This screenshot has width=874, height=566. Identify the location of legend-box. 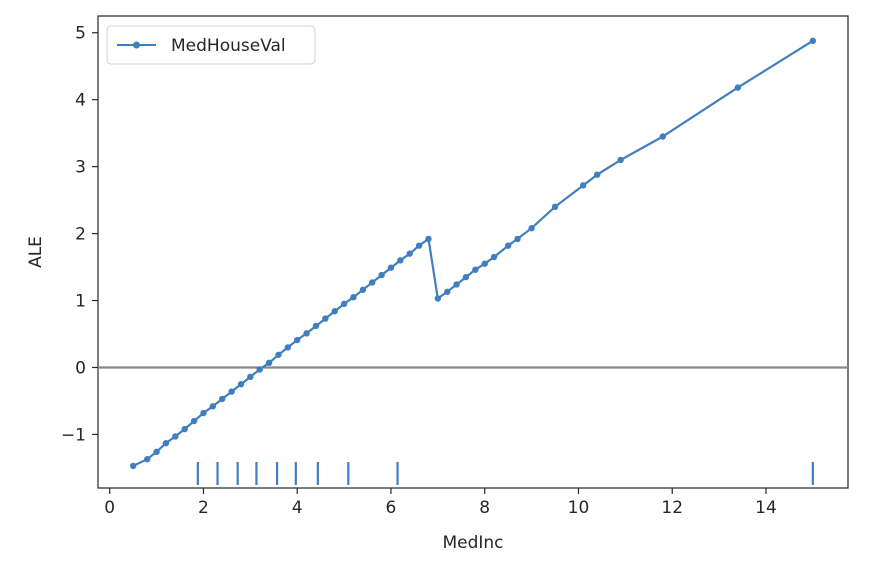
(211, 45).